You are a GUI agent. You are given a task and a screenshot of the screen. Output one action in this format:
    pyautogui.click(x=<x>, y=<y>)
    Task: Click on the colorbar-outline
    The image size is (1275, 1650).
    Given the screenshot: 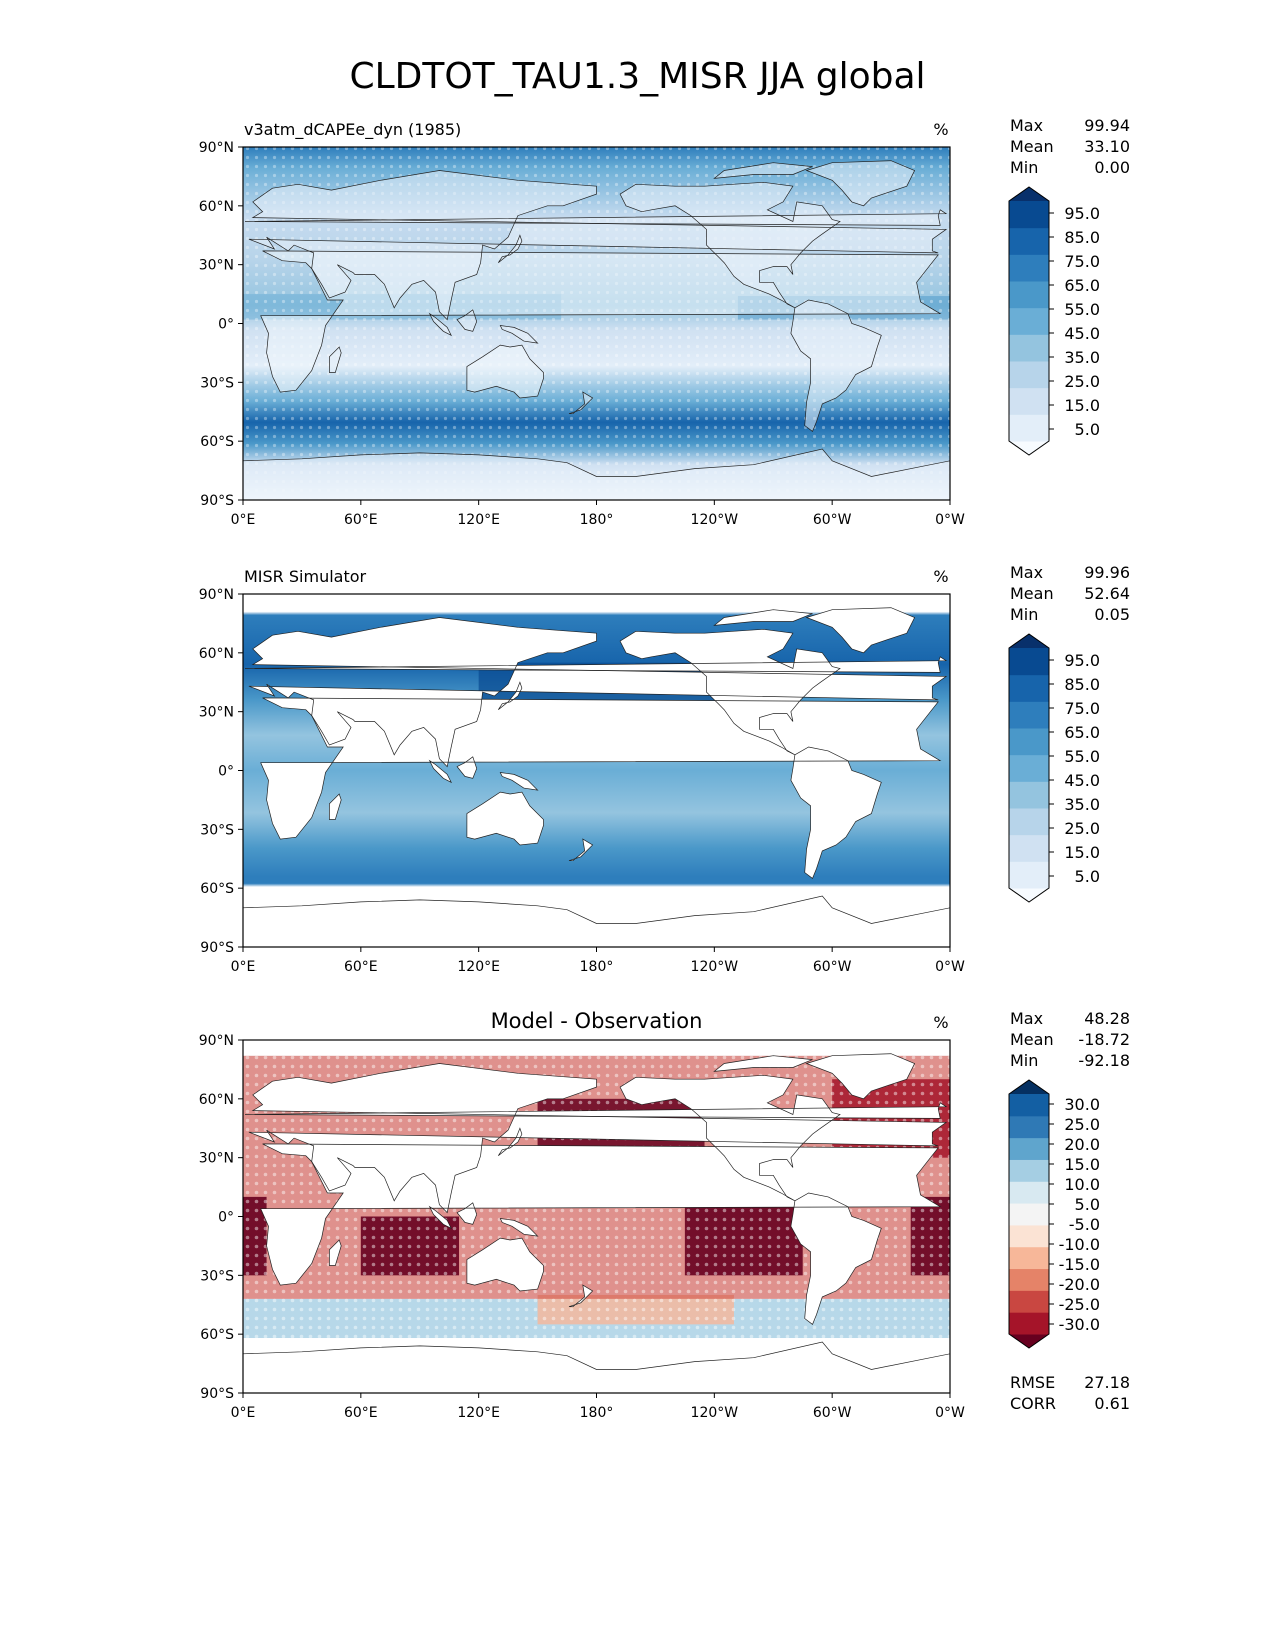 What is the action you would take?
    pyautogui.click(x=1029, y=321)
    